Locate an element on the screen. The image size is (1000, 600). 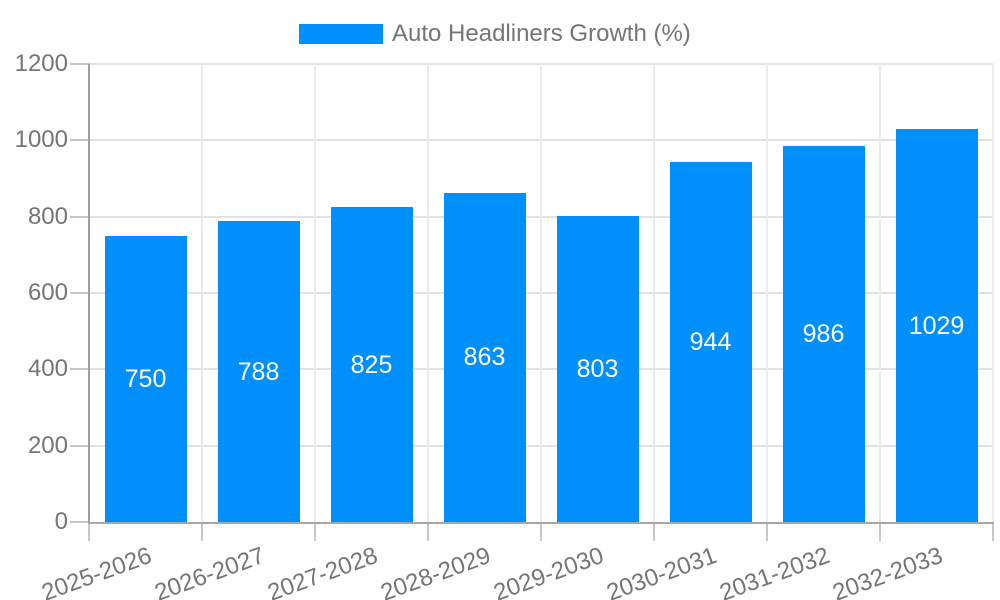
bar-2025-2026 is located at coordinates (145, 378).